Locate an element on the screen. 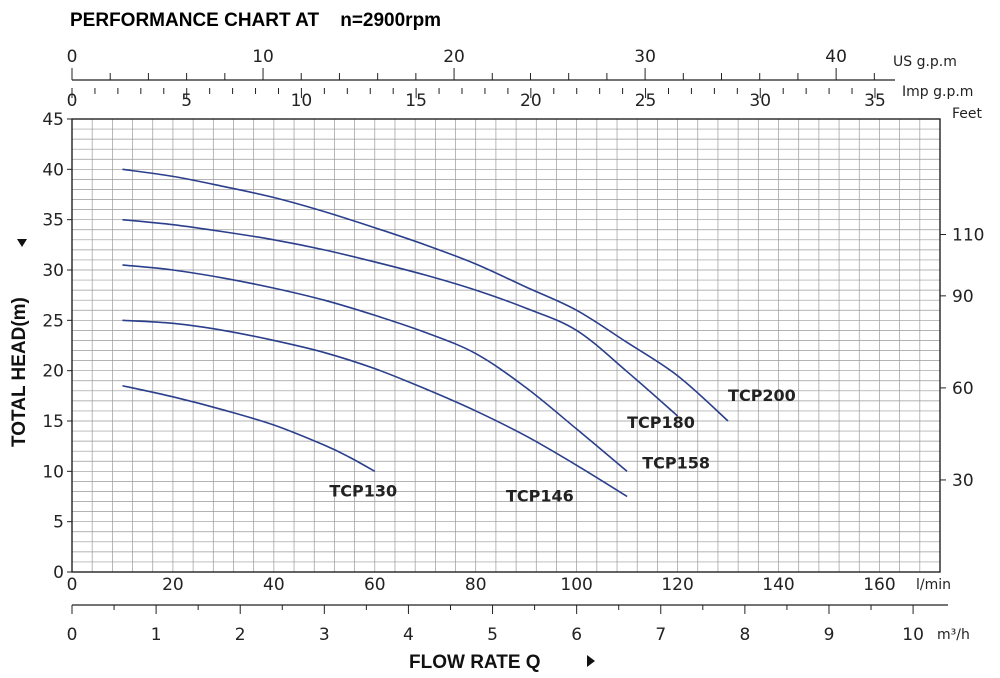 Image resolution: width=1000 pixels, height=678 pixels. m3h-tick-label: 9 is located at coordinates (829, 635).